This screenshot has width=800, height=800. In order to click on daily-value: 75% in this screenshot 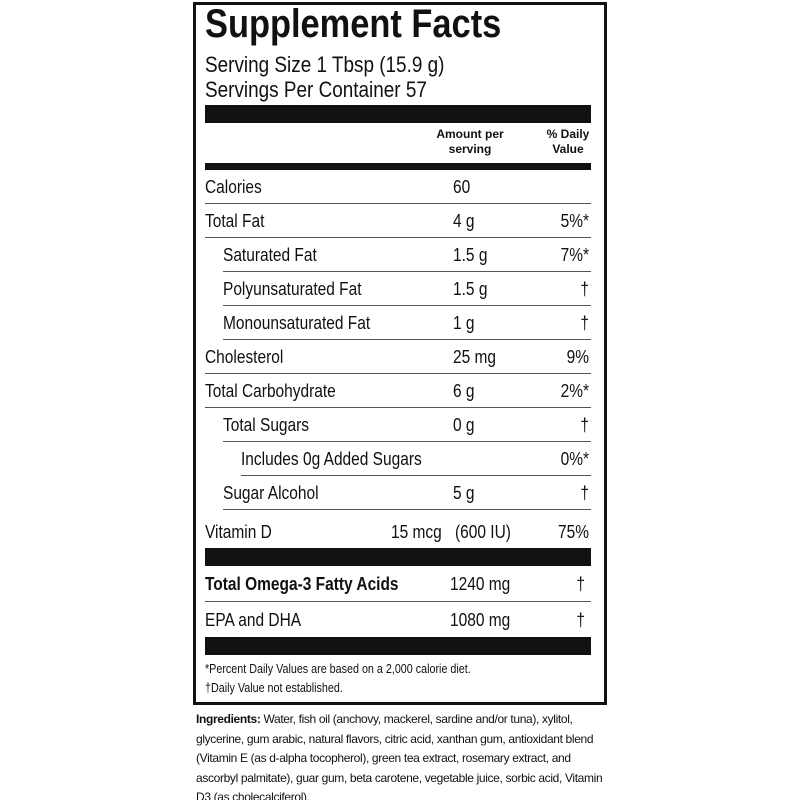, I will do `click(573, 532)`.